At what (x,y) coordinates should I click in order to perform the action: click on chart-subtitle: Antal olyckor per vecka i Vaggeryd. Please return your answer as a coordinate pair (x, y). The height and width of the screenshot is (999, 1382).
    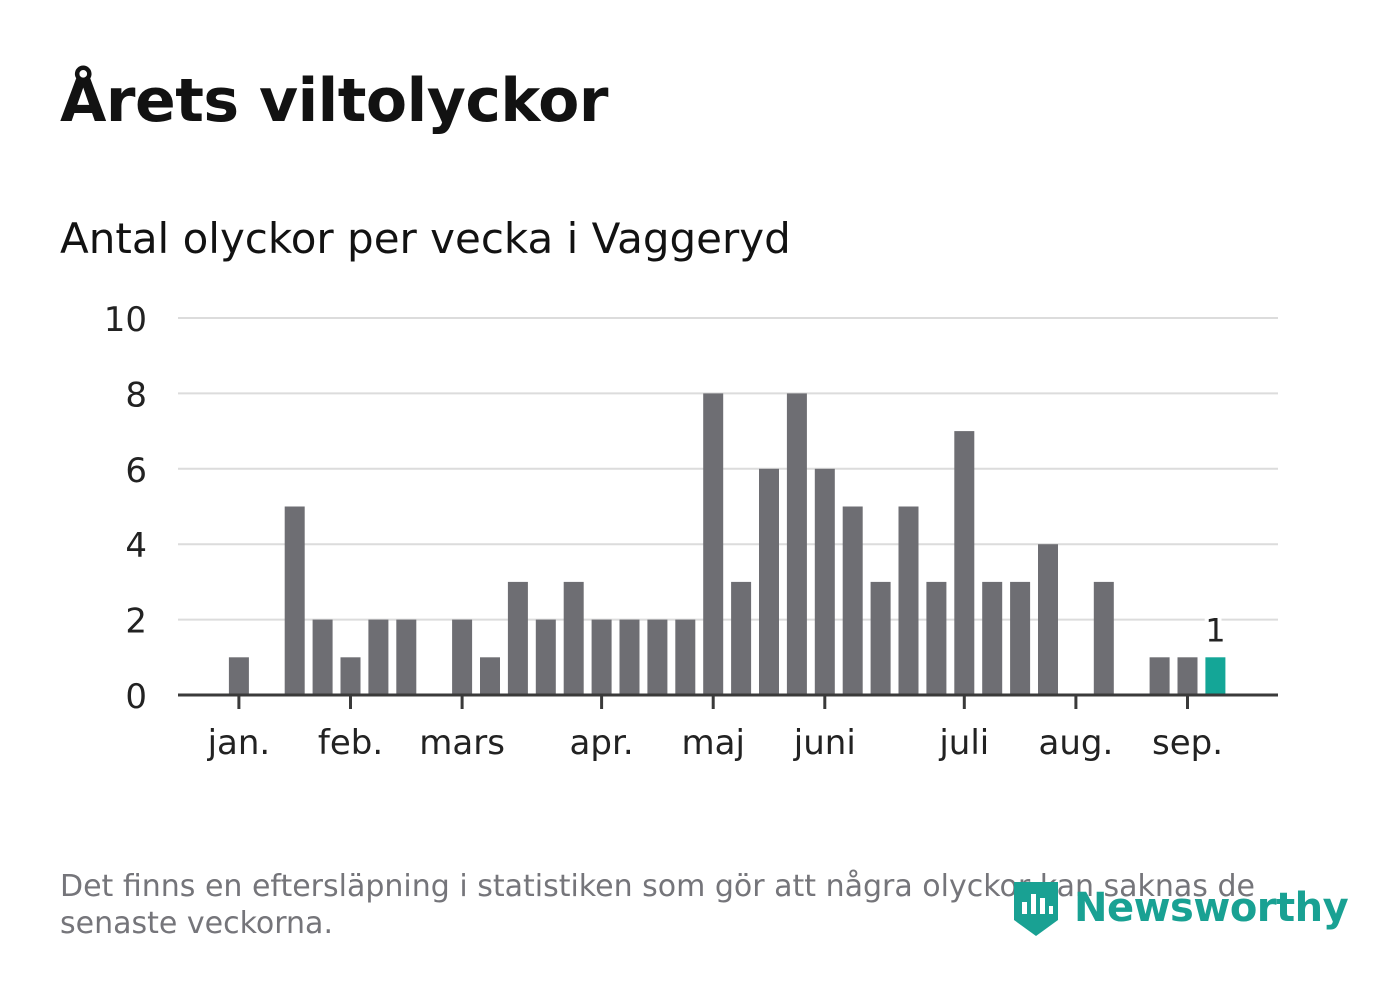
    Looking at the image, I should click on (425, 238).